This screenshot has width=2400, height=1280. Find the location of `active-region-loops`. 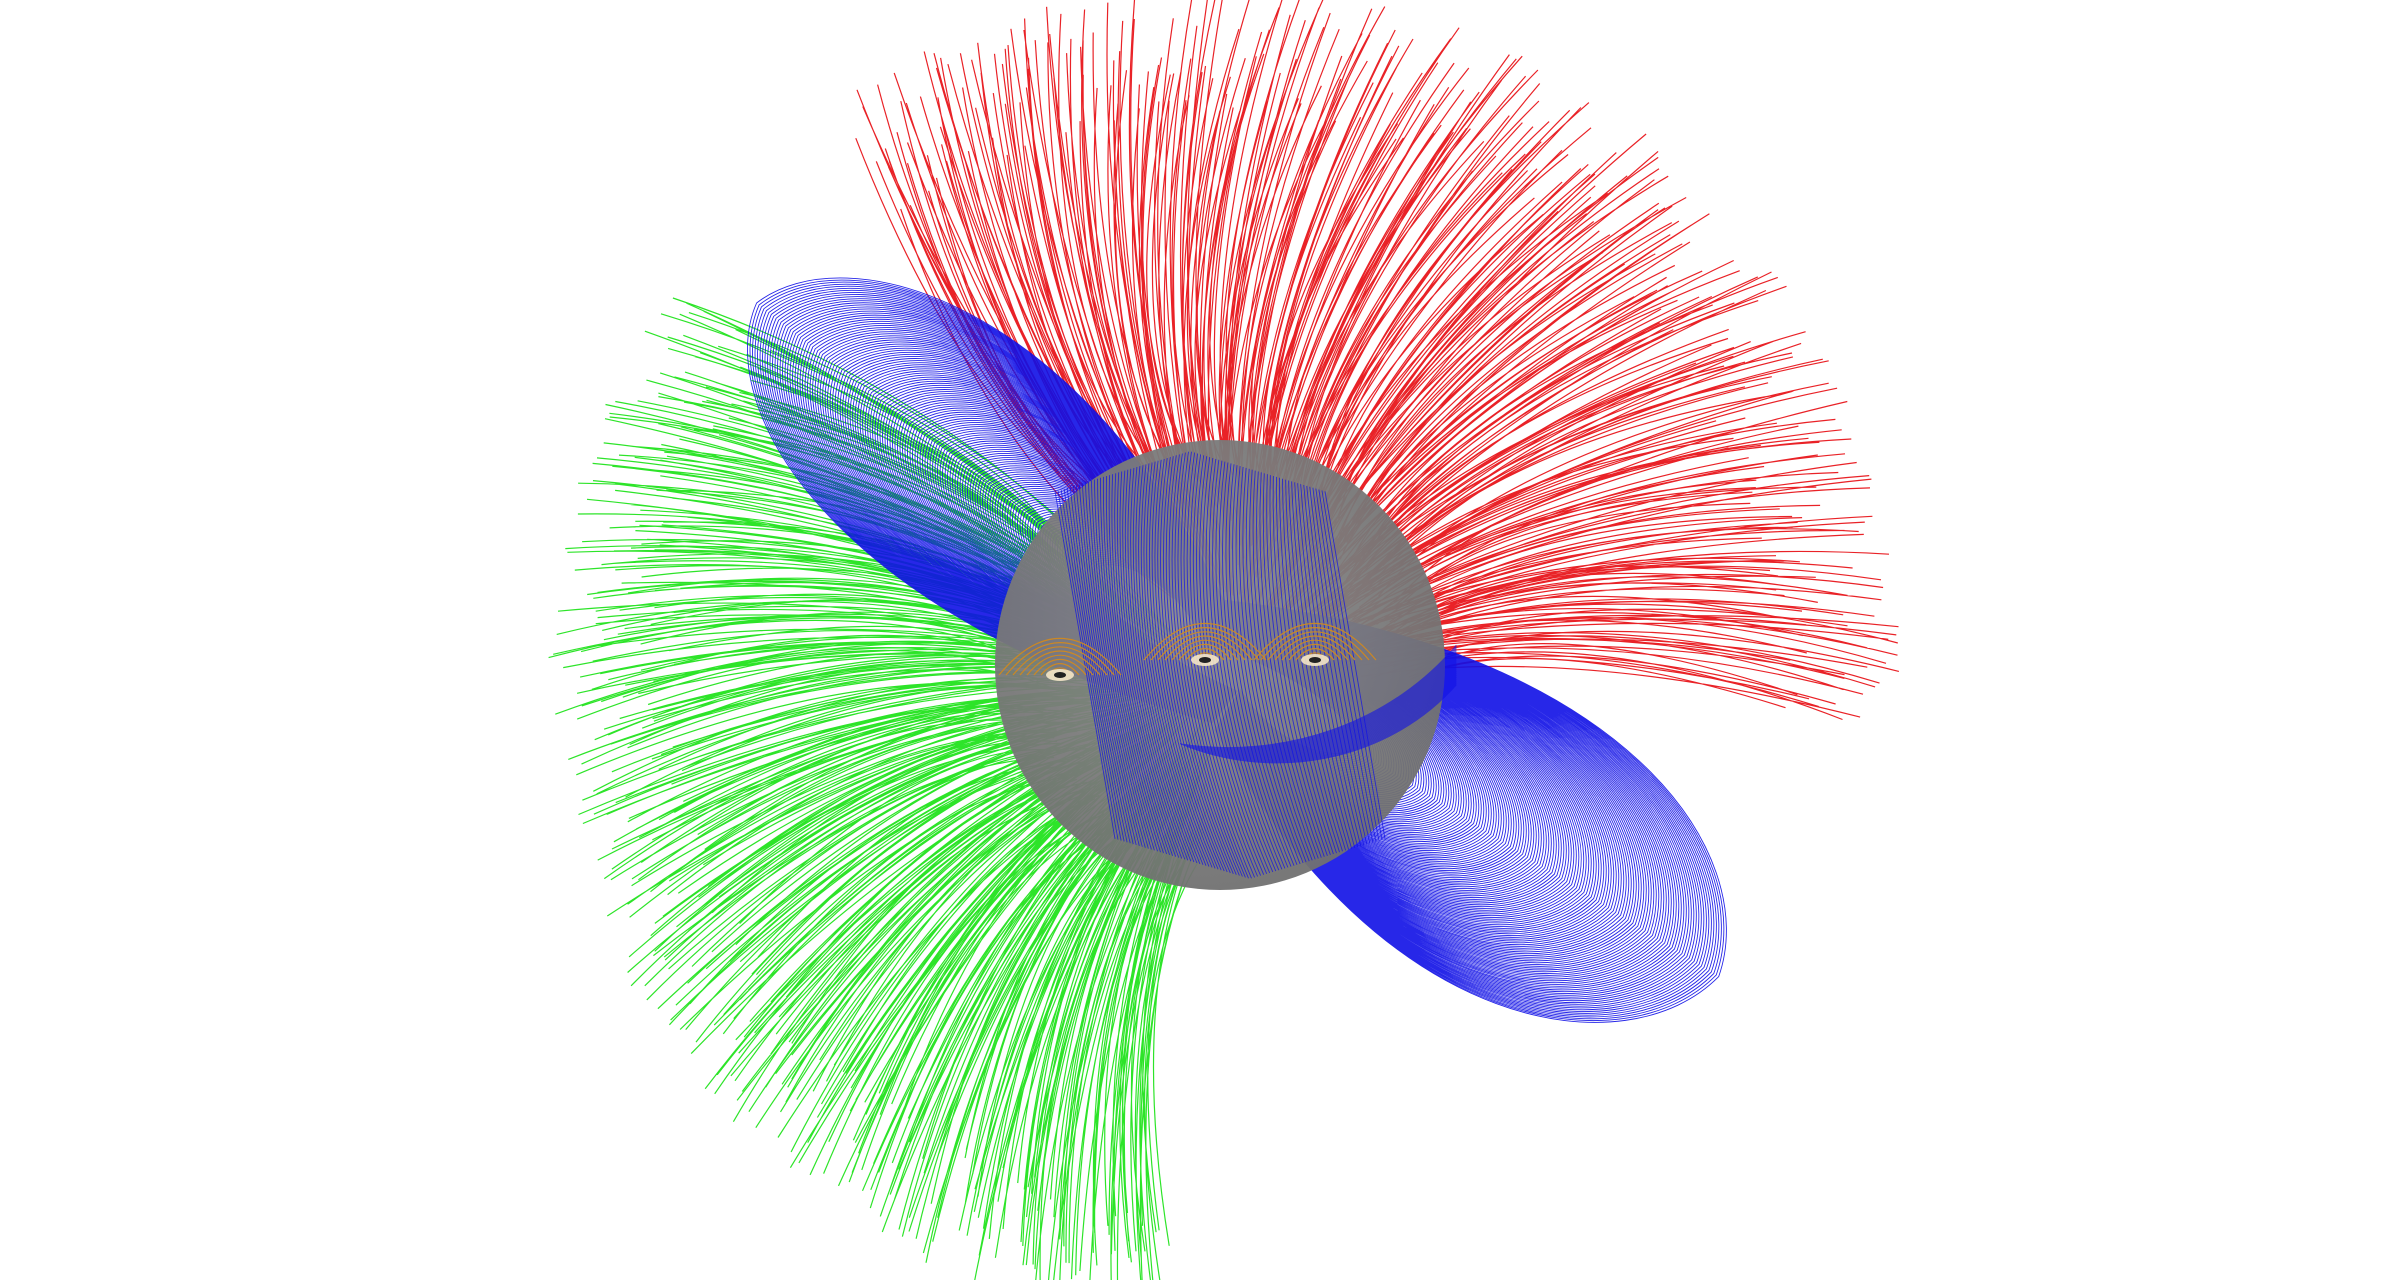

active-region-loops is located at coordinates (1187, 652).